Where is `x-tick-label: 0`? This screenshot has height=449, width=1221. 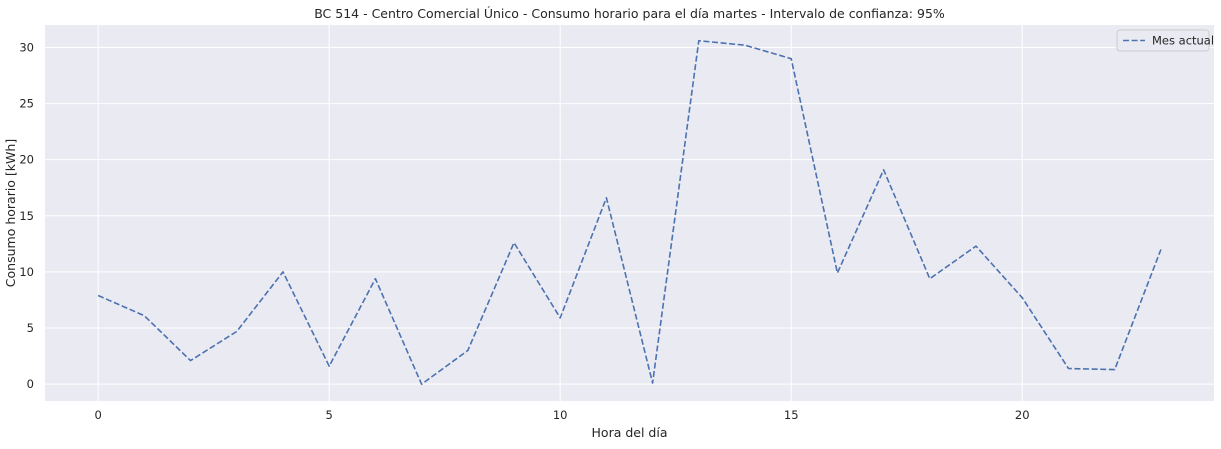
x-tick-label: 0 is located at coordinates (97, 415).